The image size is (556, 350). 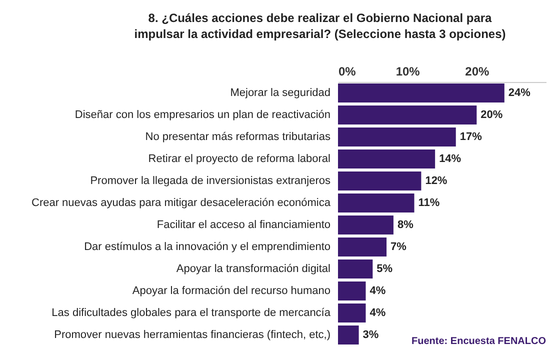 What do you see at coordinates (405, 225) in the screenshot?
I see `data-label: 8%` at bounding box center [405, 225].